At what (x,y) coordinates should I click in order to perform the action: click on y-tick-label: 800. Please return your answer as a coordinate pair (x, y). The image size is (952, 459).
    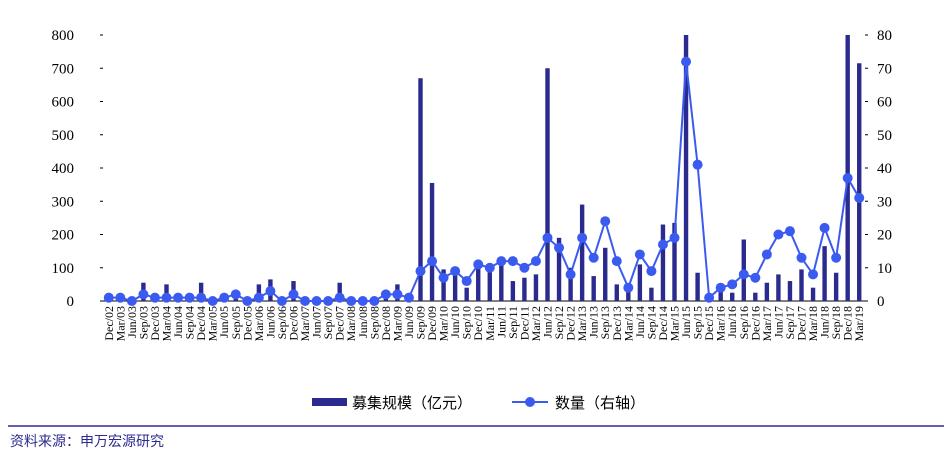
    Looking at the image, I should click on (63, 36).